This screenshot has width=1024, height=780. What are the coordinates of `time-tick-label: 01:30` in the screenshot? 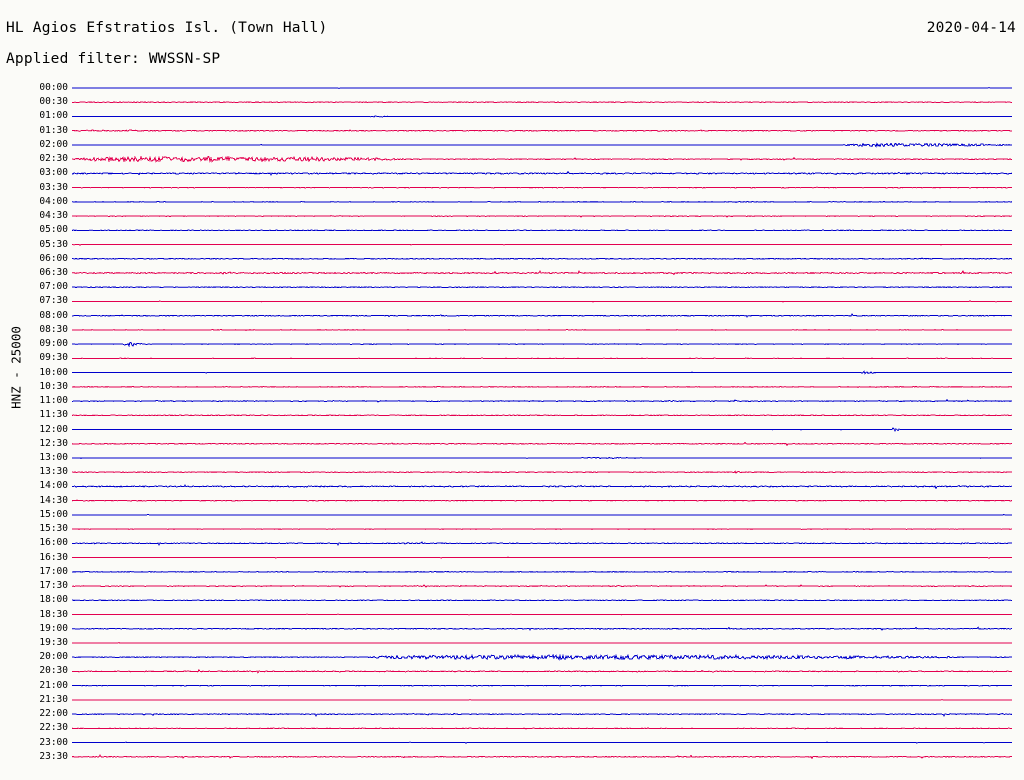 It's located at (53, 130).